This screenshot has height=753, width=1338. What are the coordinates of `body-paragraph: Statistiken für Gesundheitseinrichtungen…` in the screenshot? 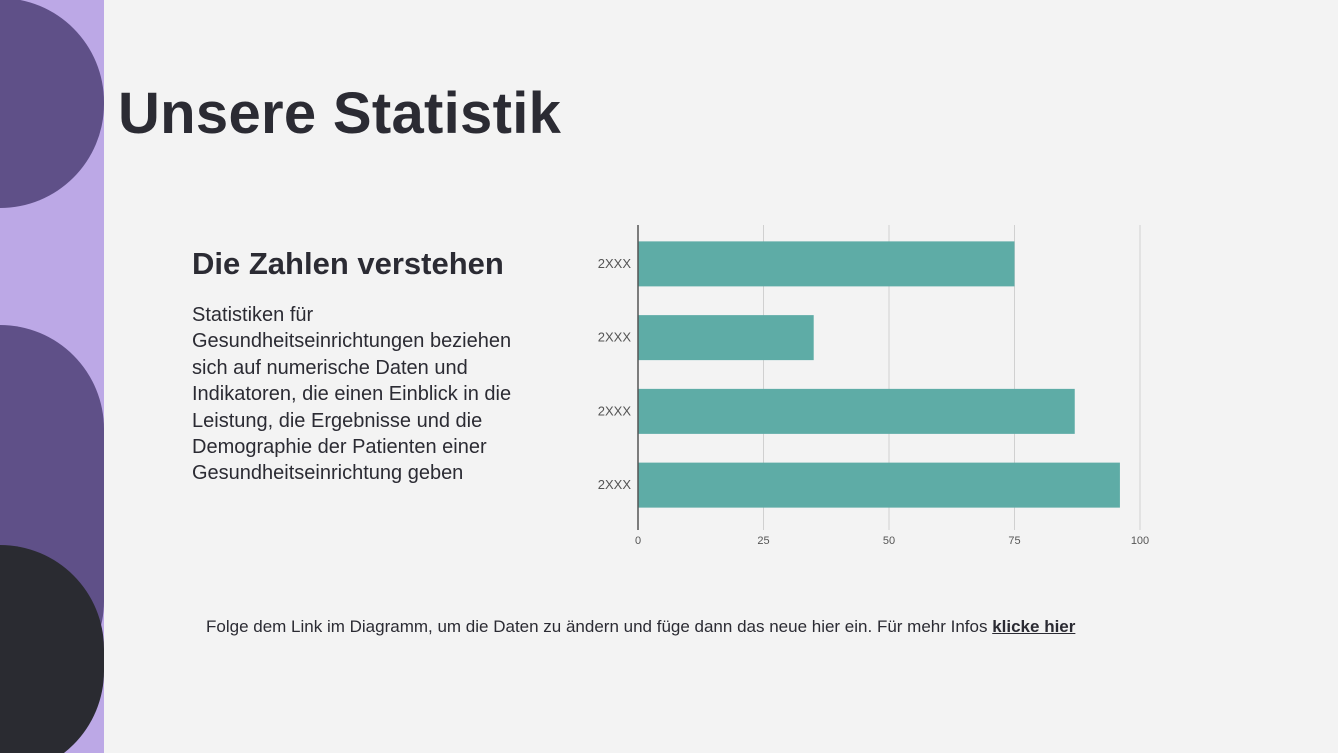 It's located at (352, 394).